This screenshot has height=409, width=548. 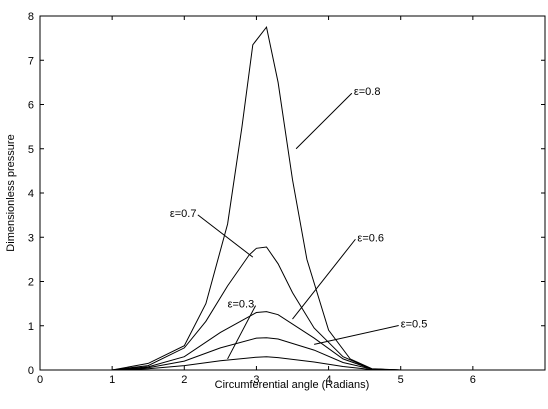 What do you see at coordinates (401, 380) in the screenshot?
I see `x-tick-label: 5` at bounding box center [401, 380].